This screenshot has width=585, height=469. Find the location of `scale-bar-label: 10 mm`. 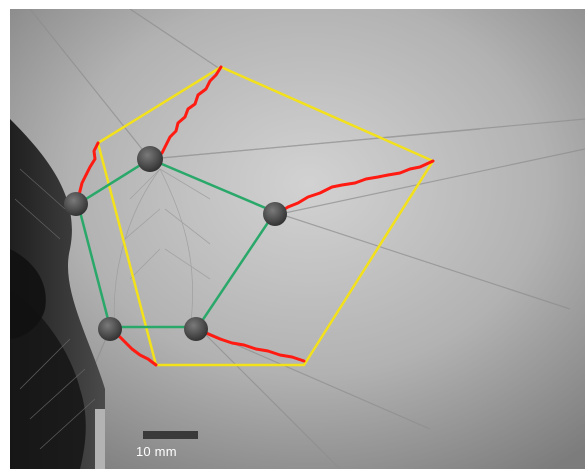

scale-bar-label: 10 mm is located at coordinates (156, 451).